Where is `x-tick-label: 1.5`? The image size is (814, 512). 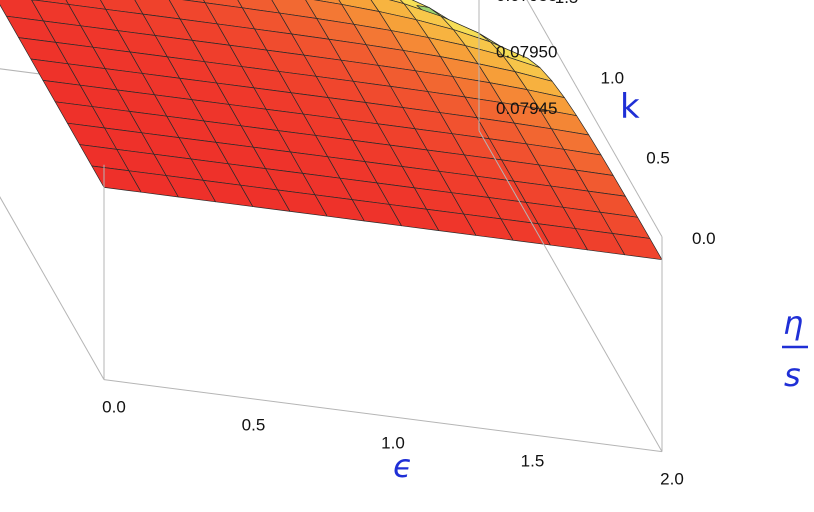 x-tick-label: 1.5 is located at coordinates (533, 461).